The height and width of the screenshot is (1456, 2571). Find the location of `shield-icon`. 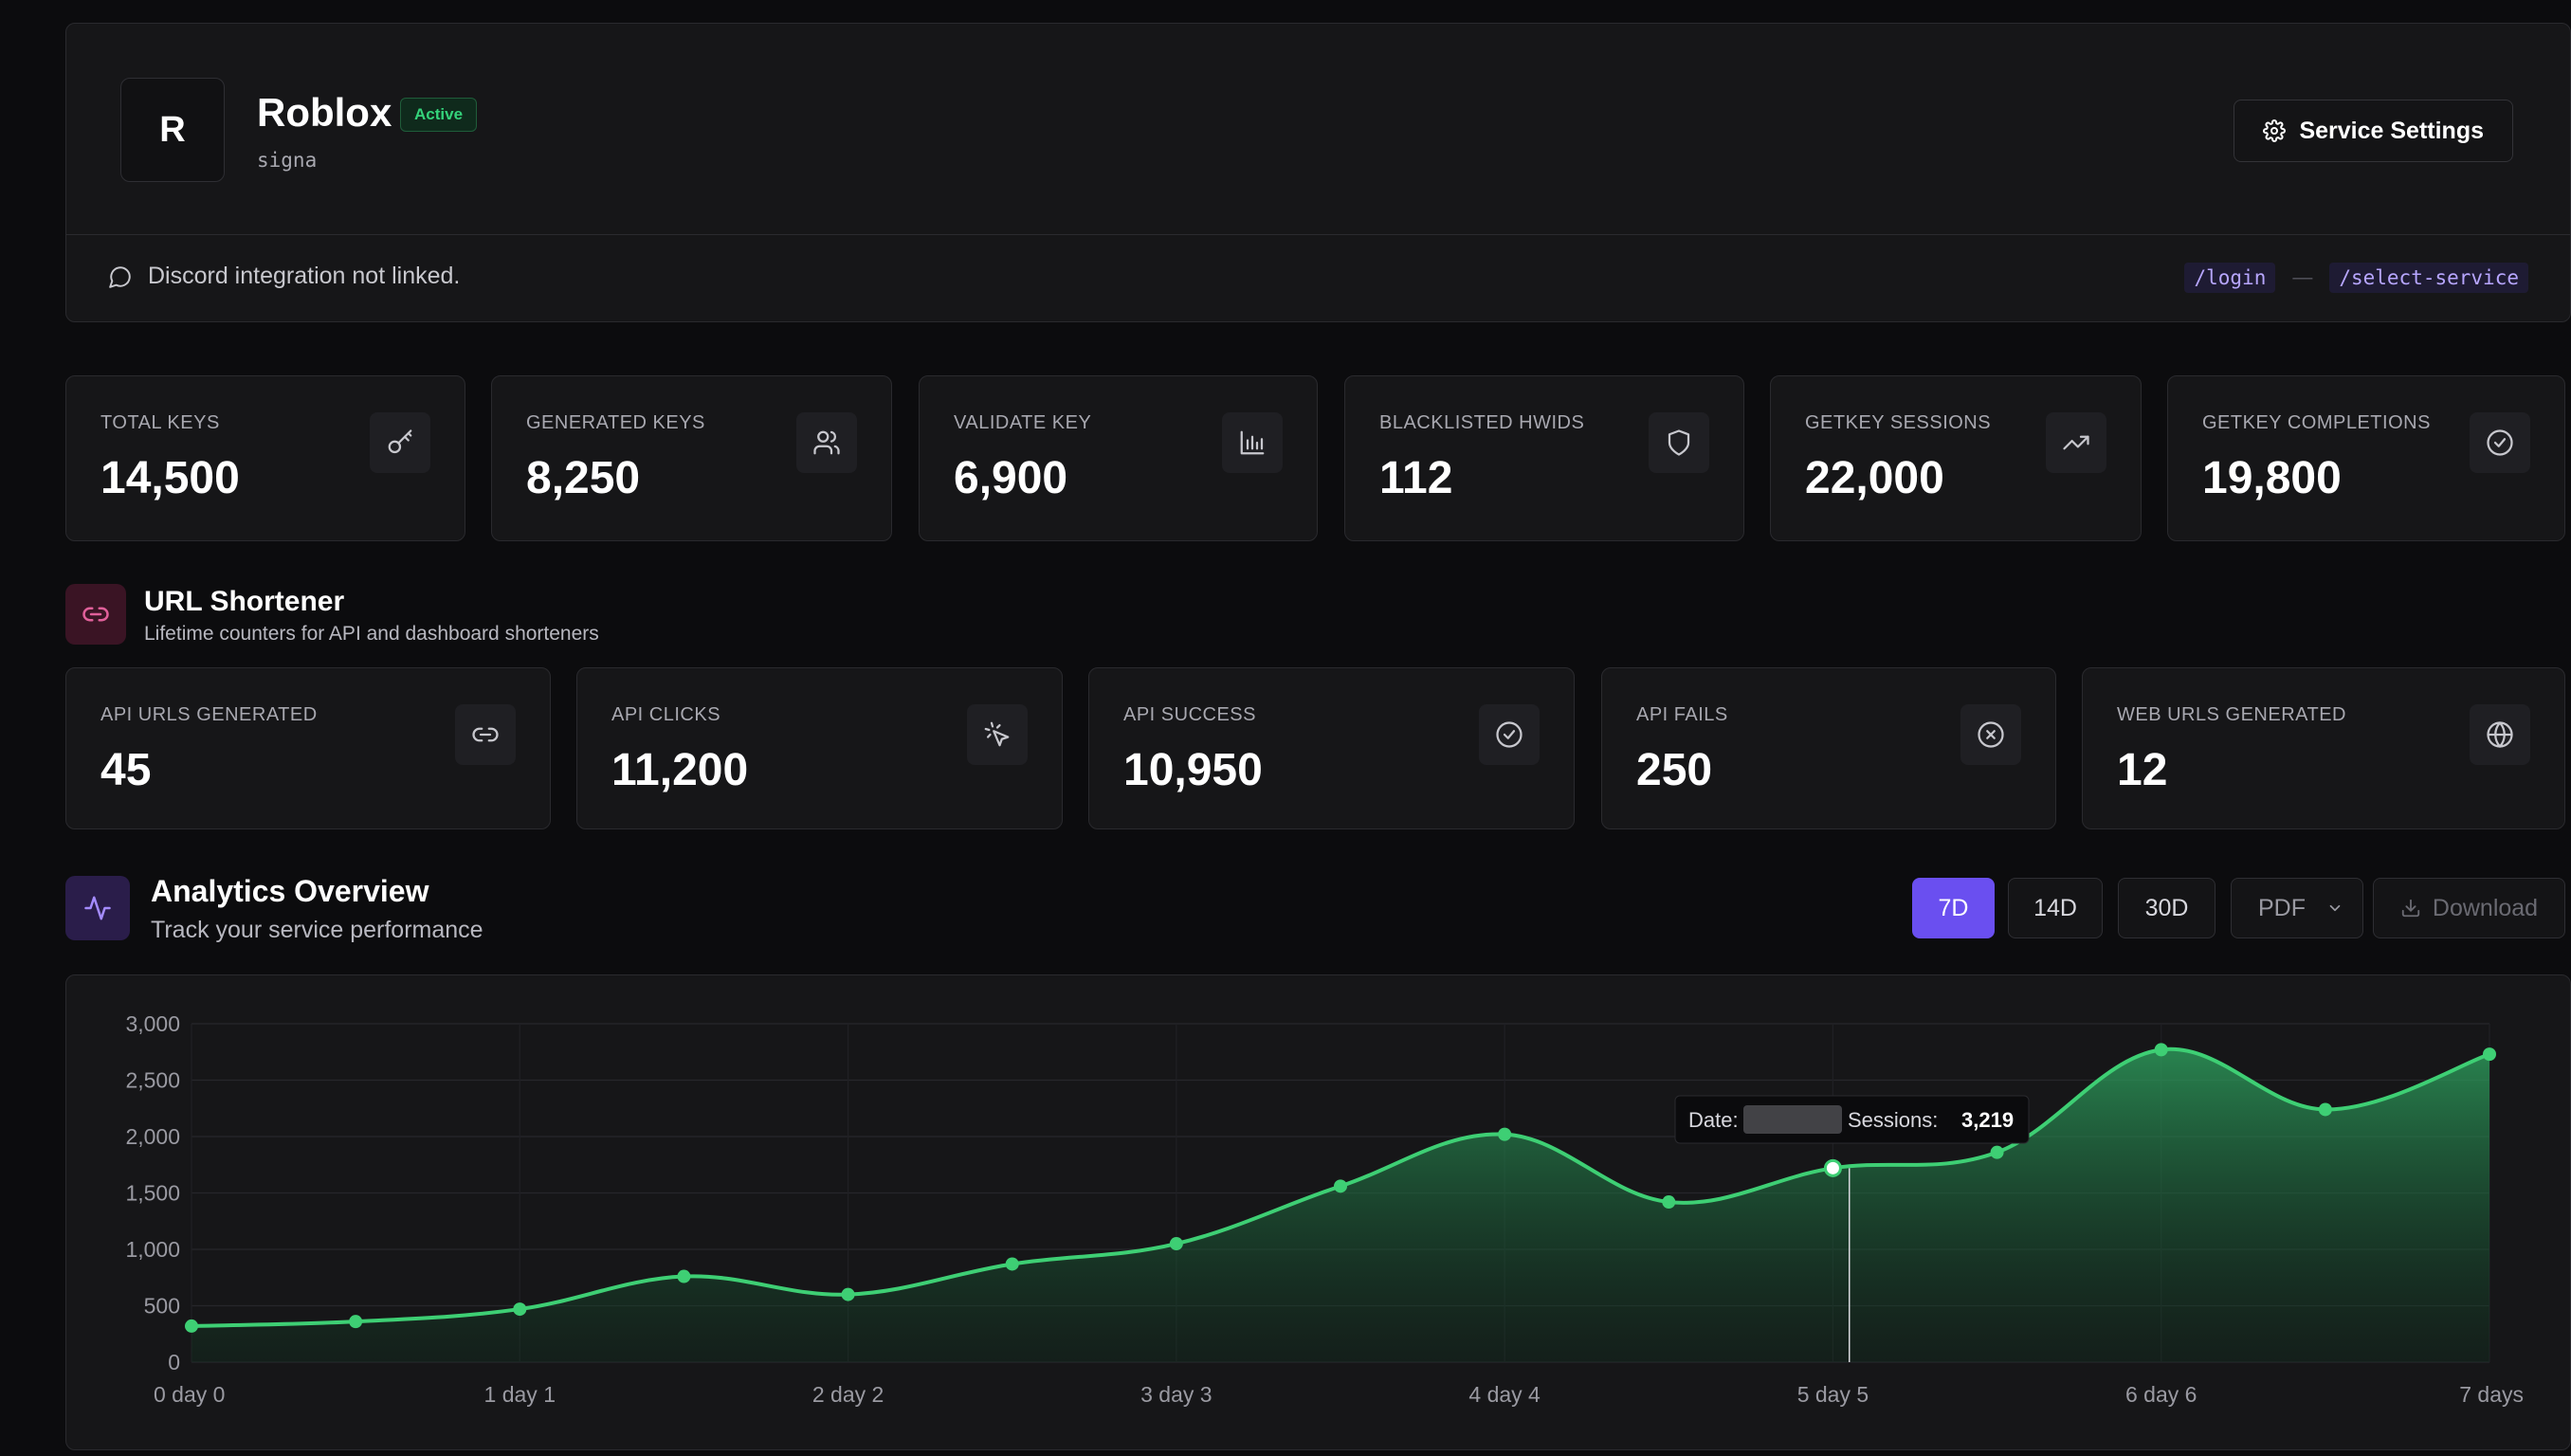

shield-icon is located at coordinates (1679, 442).